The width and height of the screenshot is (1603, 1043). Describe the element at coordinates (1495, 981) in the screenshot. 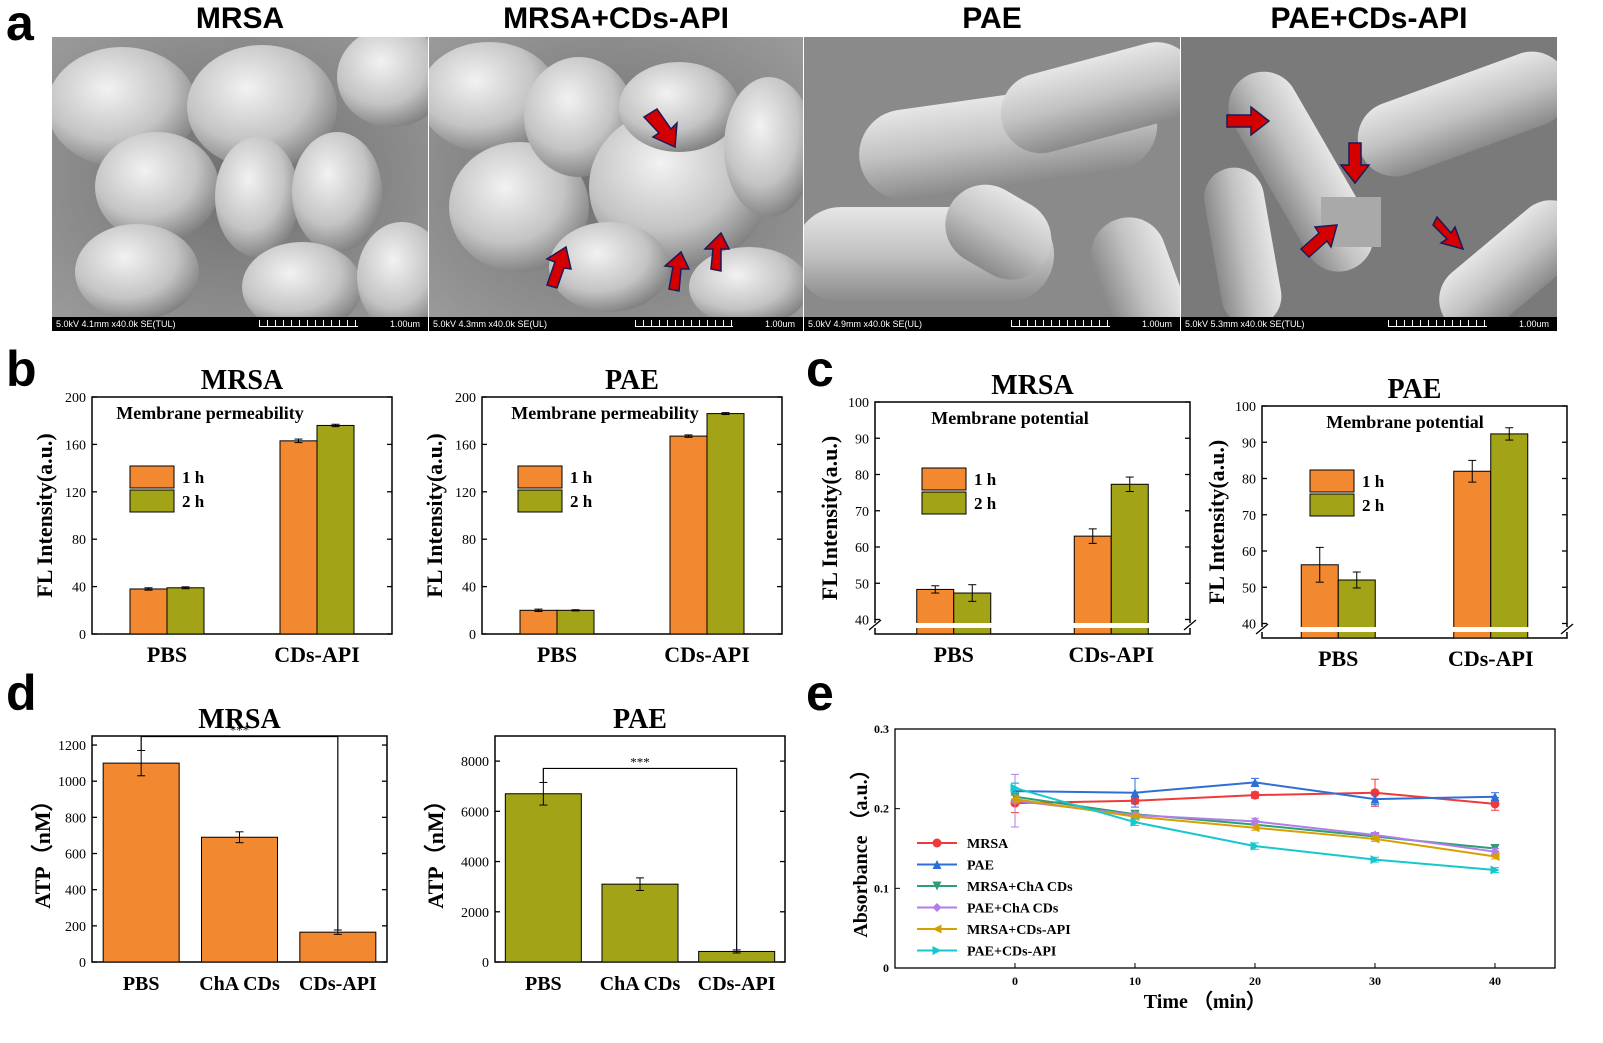

I see `x-tick-label: 40` at that location.